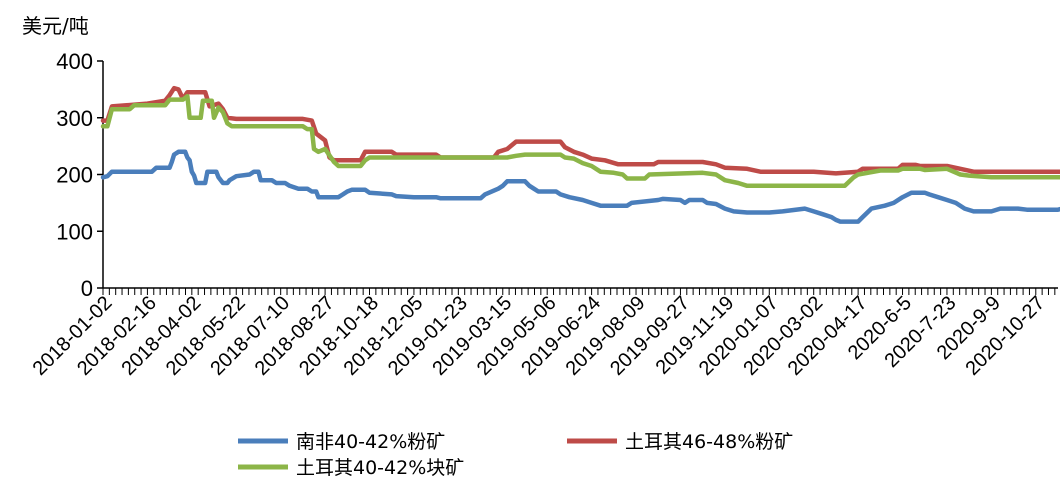  What do you see at coordinates (87, 288) in the screenshot?
I see `y-tick-label: 0` at bounding box center [87, 288].